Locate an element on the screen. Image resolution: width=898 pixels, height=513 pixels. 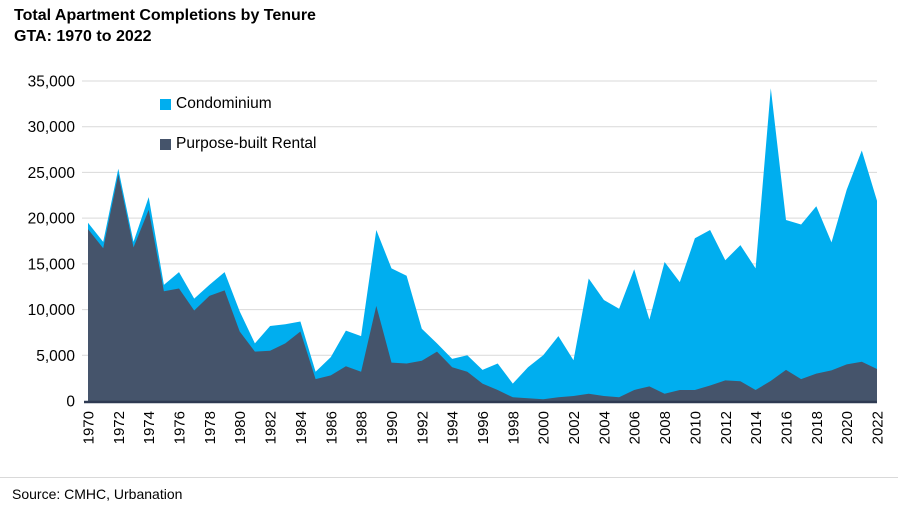
x-tick-label: 1998 is located at coordinates (513, 427).